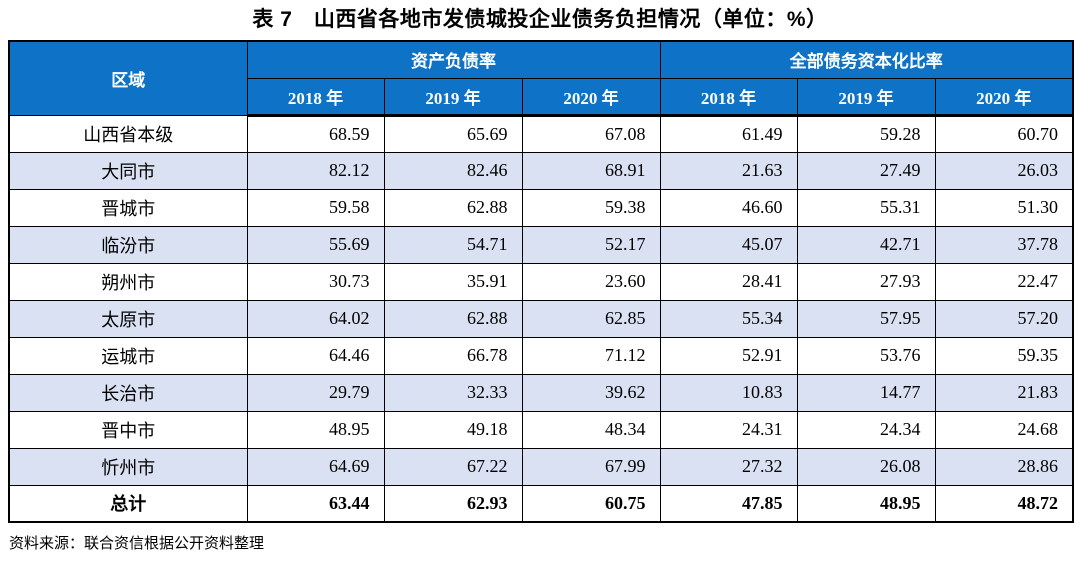 This screenshot has width=1080, height=565. What do you see at coordinates (728, 392) in the screenshot?
I see `value-cell: 10.83` at bounding box center [728, 392].